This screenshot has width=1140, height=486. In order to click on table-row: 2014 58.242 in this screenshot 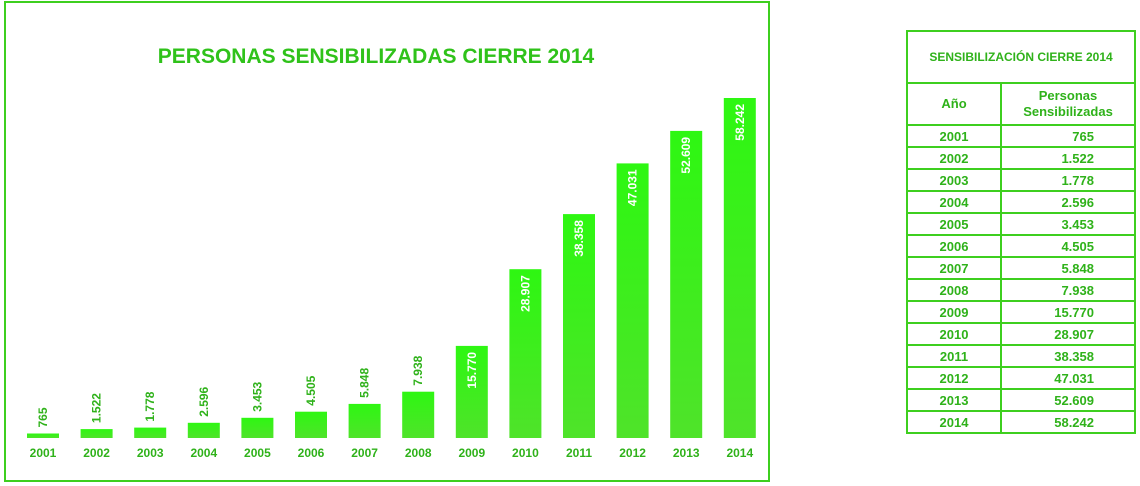, I will do `click(1021, 422)`.